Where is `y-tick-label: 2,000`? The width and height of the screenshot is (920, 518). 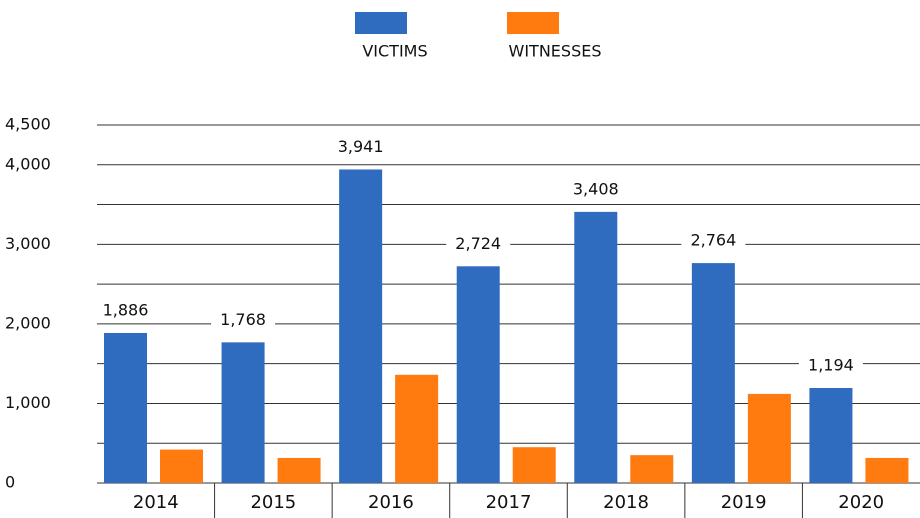 y-tick-label: 2,000 is located at coordinates (28, 322).